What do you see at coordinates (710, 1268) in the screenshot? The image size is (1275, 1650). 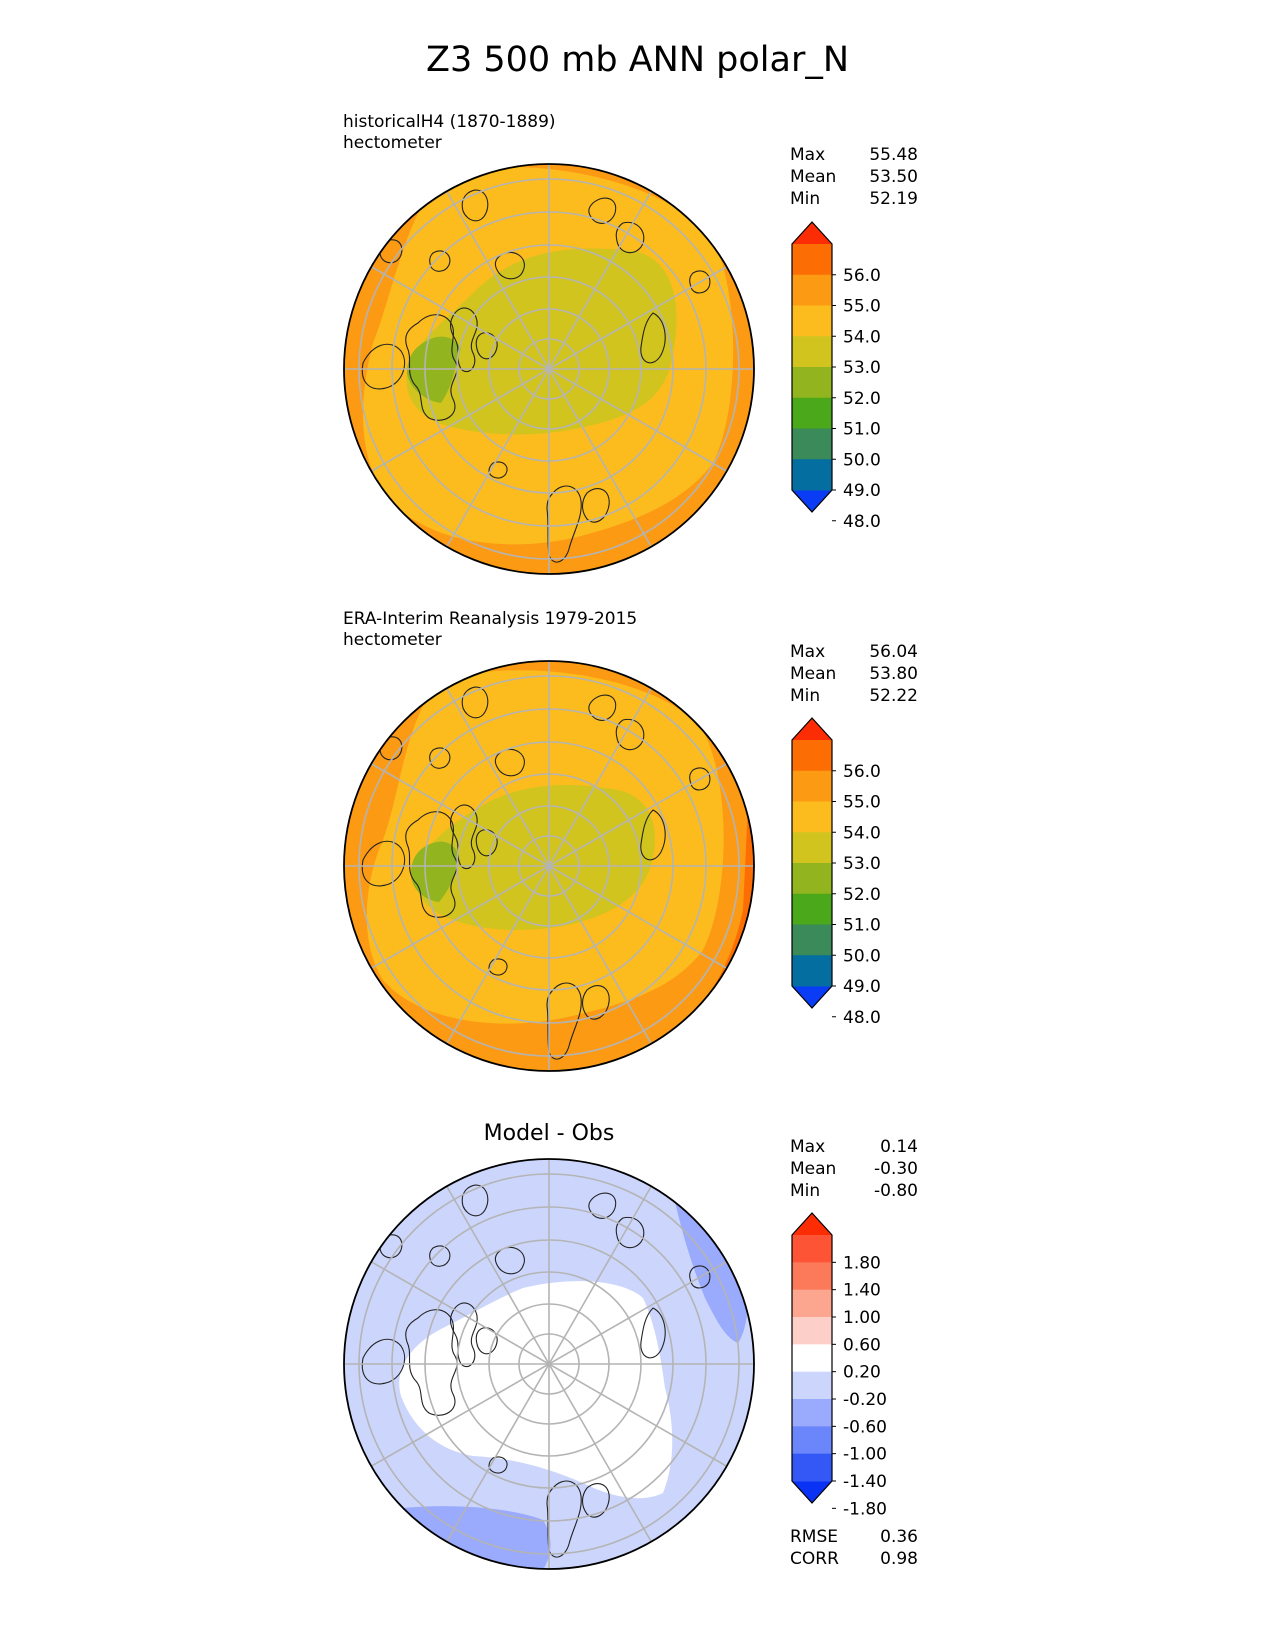 I see `panel3-field-band-minus-1.0-east` at bounding box center [710, 1268].